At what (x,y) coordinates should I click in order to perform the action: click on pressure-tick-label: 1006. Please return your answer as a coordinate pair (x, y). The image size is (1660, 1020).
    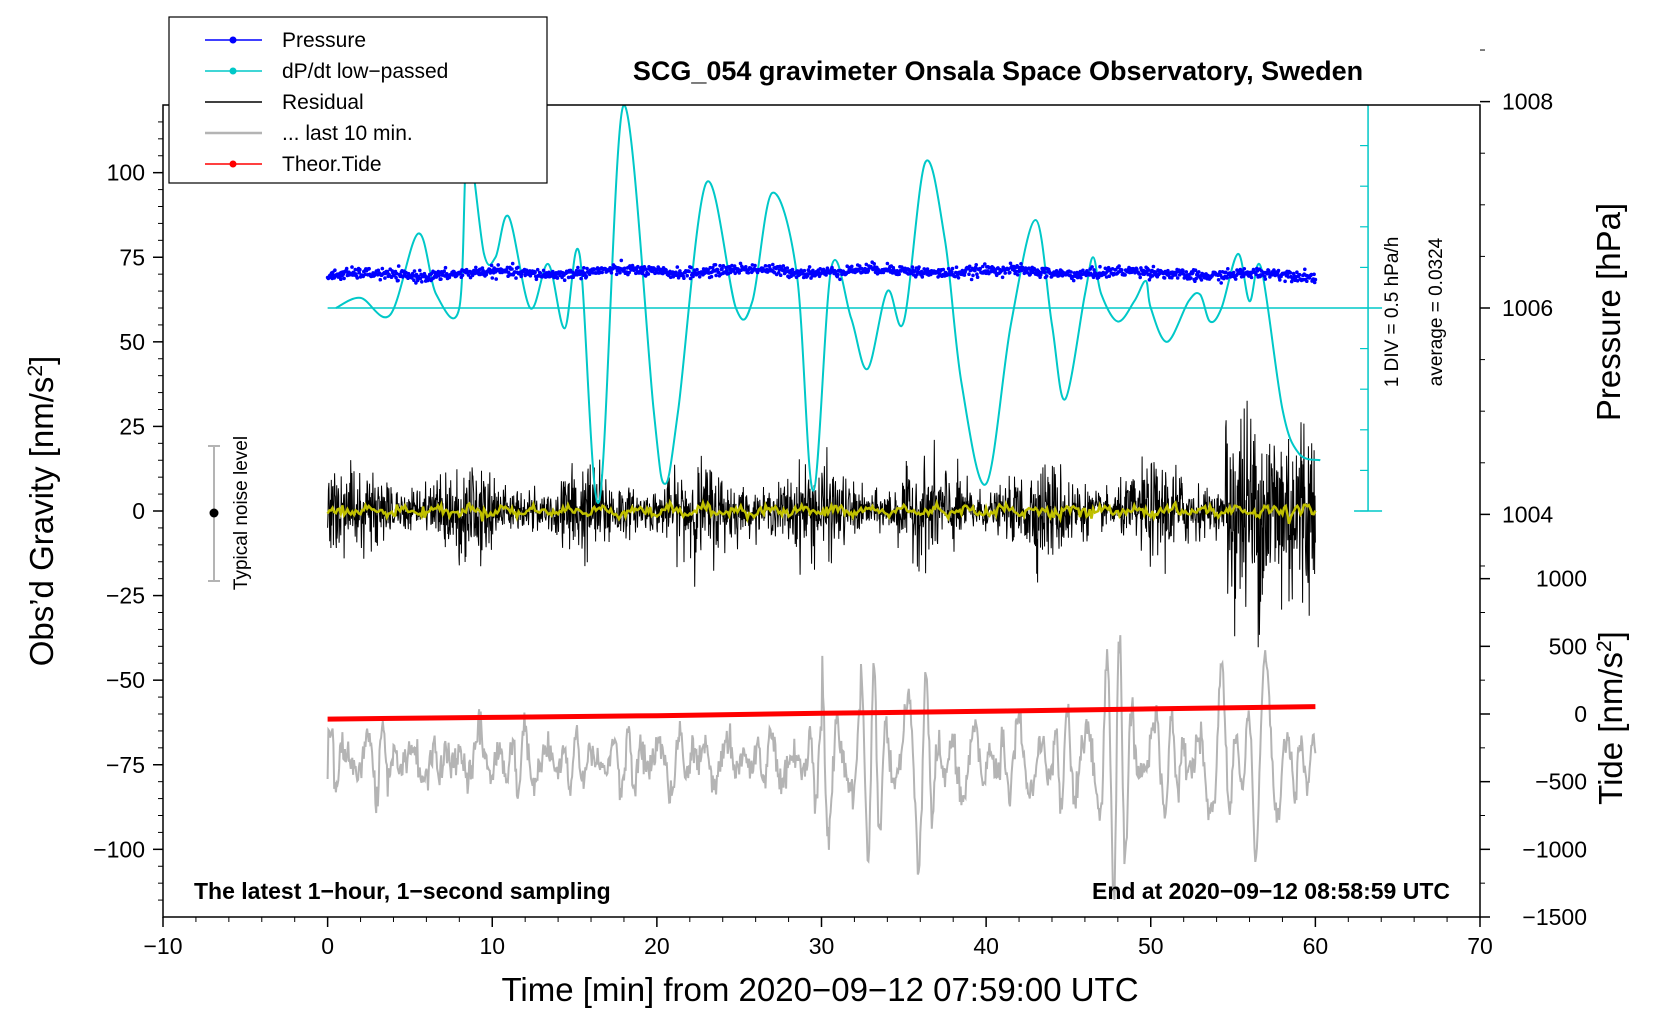
    Looking at the image, I should click on (1527, 308).